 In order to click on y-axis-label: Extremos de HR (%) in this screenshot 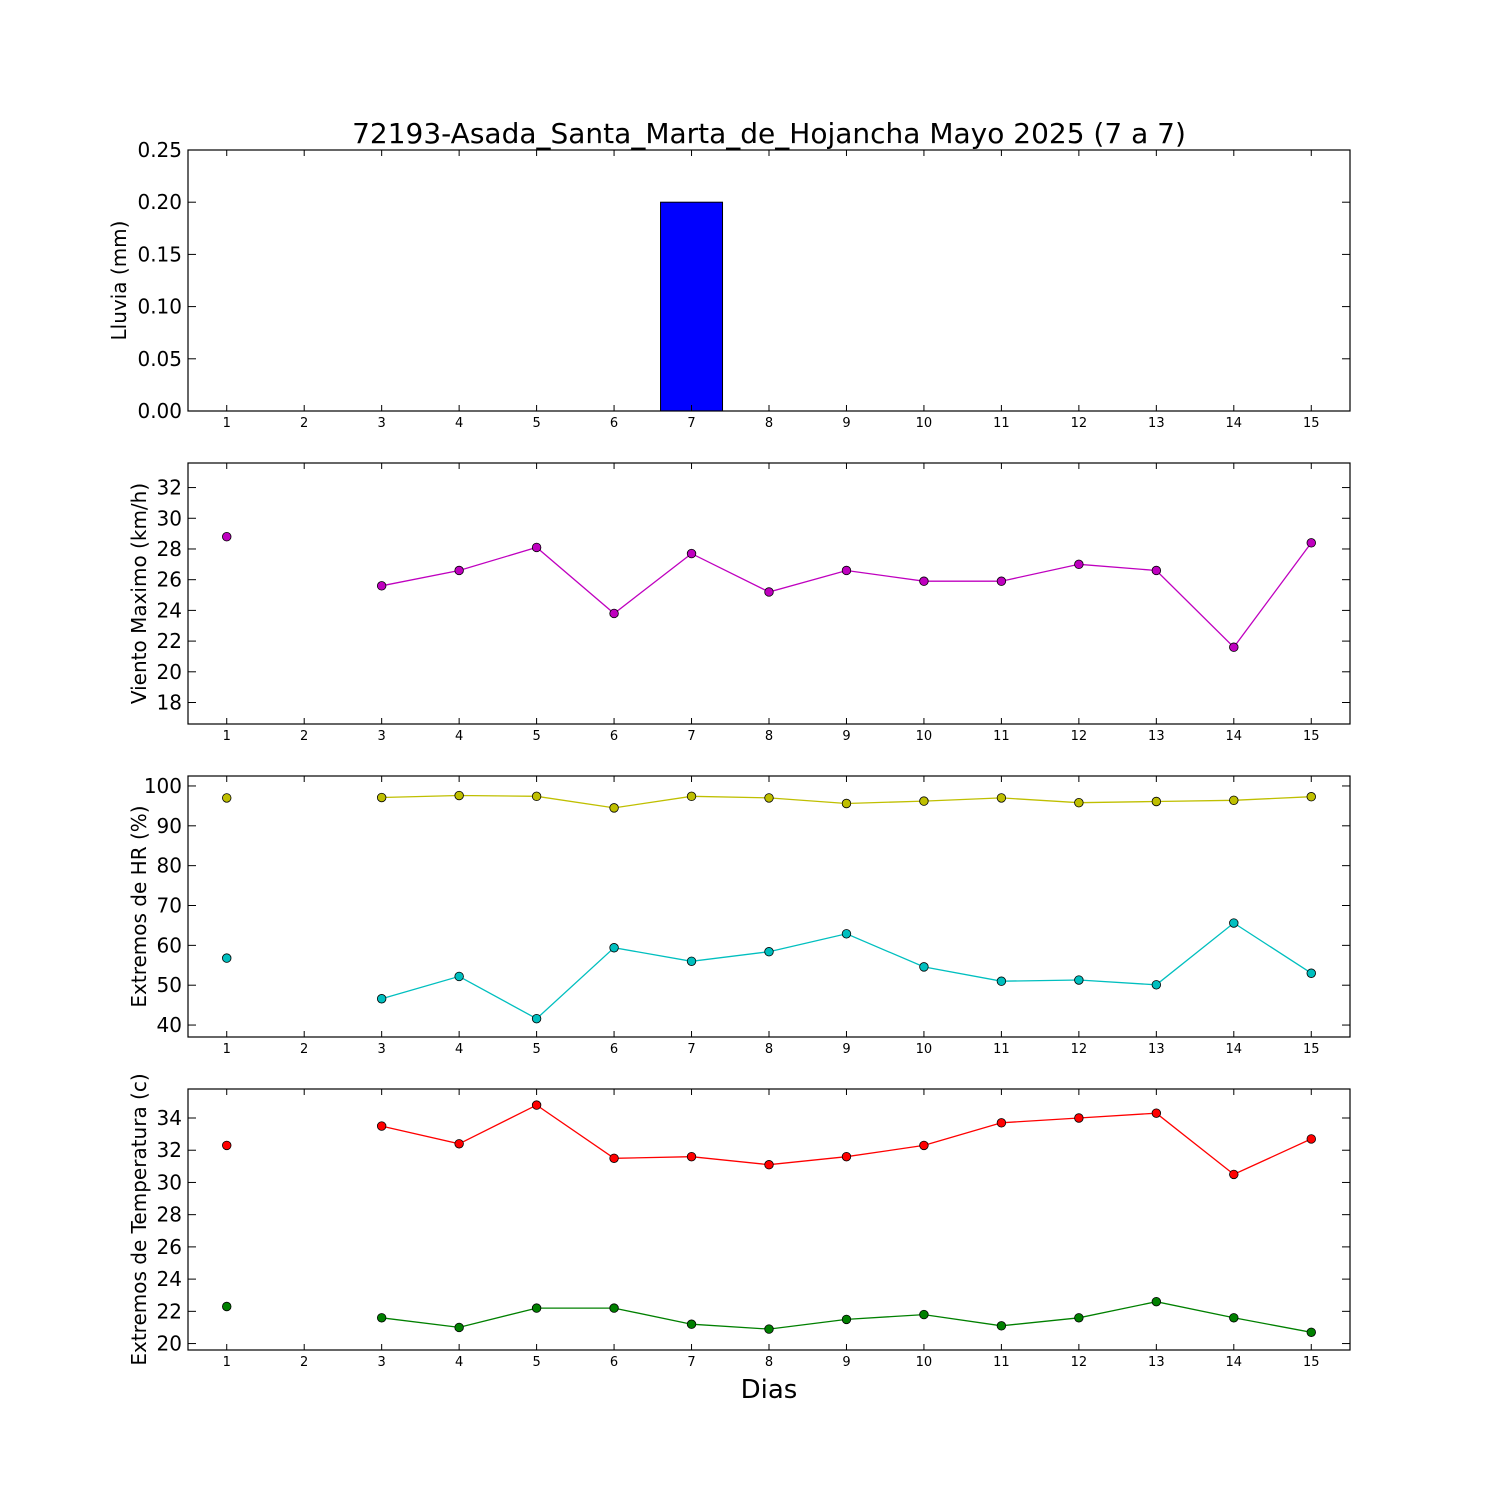, I will do `click(139, 906)`.